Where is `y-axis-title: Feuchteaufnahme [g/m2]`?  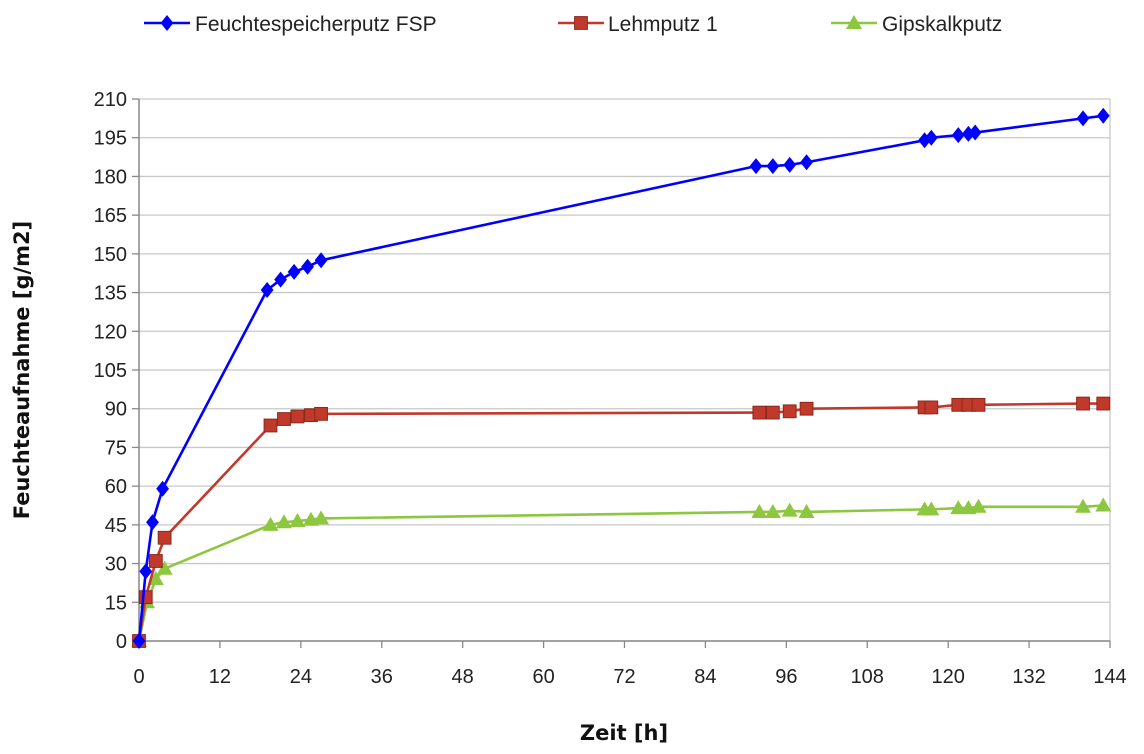 y-axis-title: Feuchteaufnahme [g/m2] is located at coordinates (22, 370).